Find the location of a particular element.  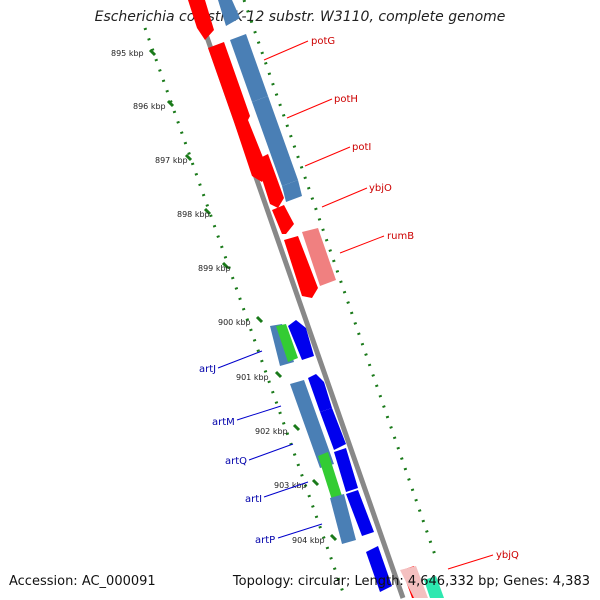

tick-897: 897 kbp is located at coordinates (171, 160).